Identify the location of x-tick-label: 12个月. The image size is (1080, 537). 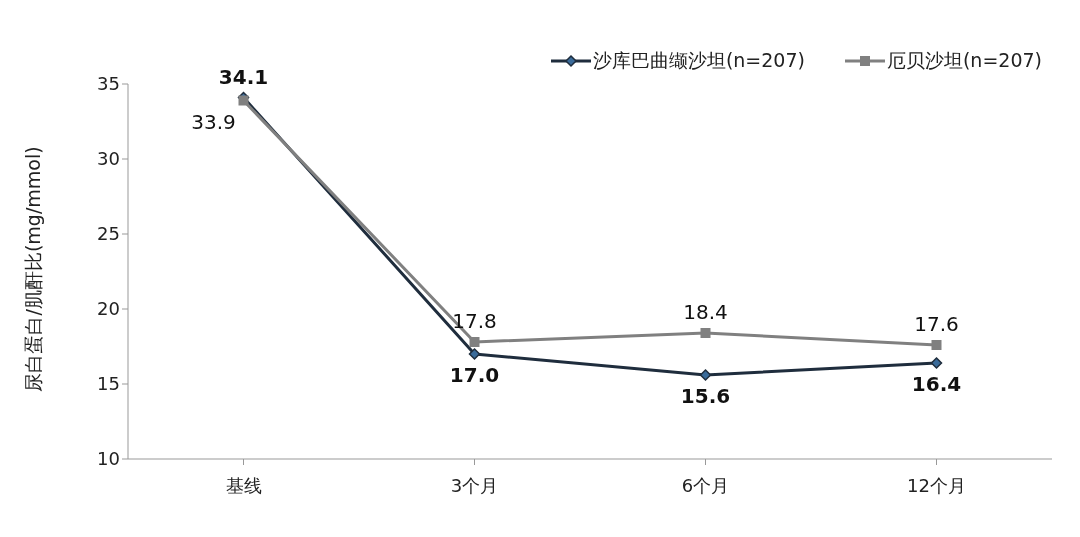
(936, 485).